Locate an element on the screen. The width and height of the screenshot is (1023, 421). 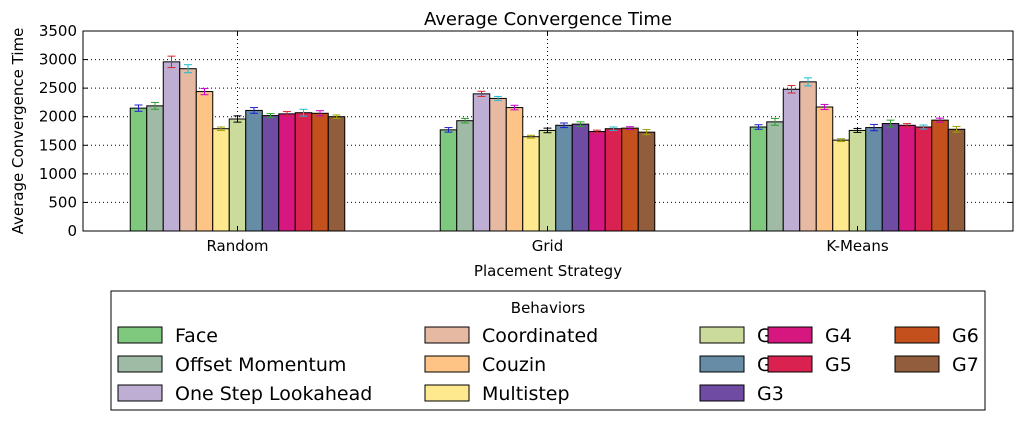
x-tick-label: Grid is located at coordinates (547, 246).